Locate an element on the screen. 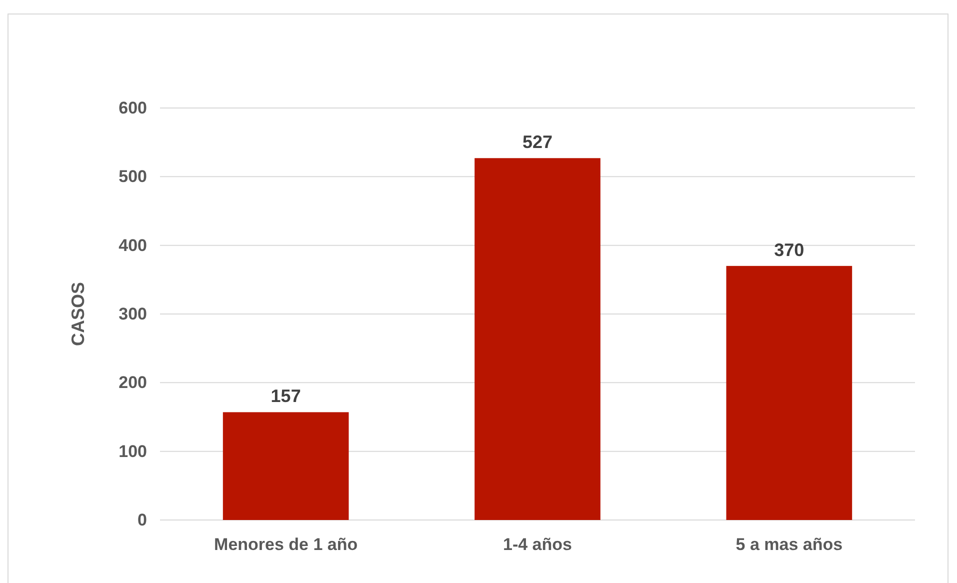 This screenshot has height=583, width=957. y-axis-title: CASOS is located at coordinates (78, 314).